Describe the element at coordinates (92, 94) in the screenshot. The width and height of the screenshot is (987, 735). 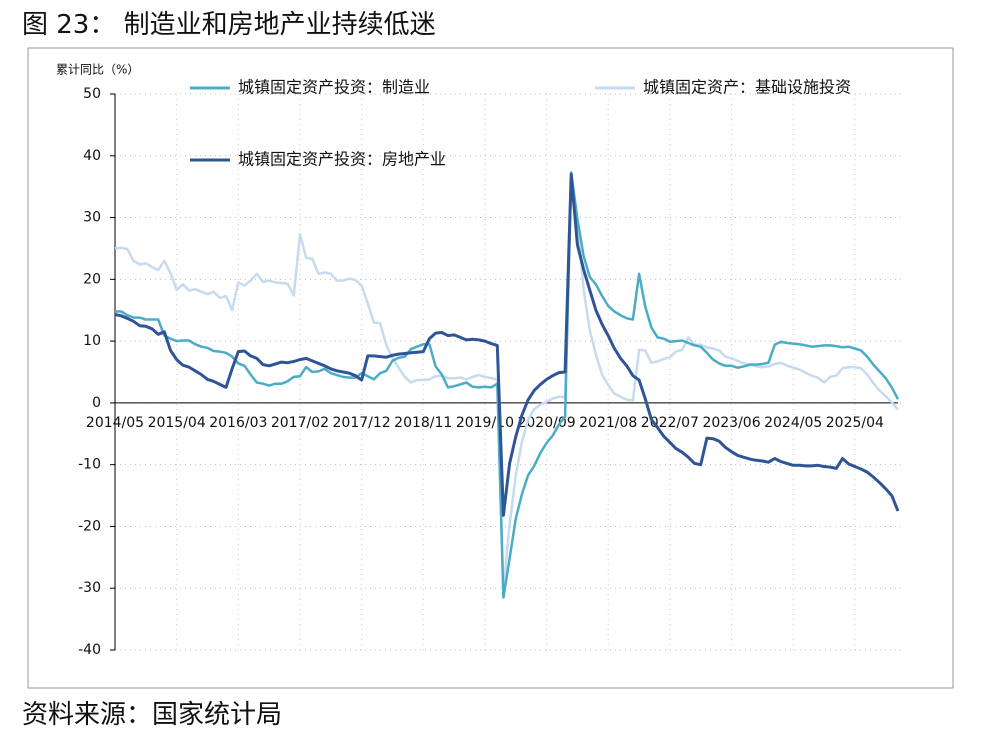
I see `y-tick-label: 50` at that location.